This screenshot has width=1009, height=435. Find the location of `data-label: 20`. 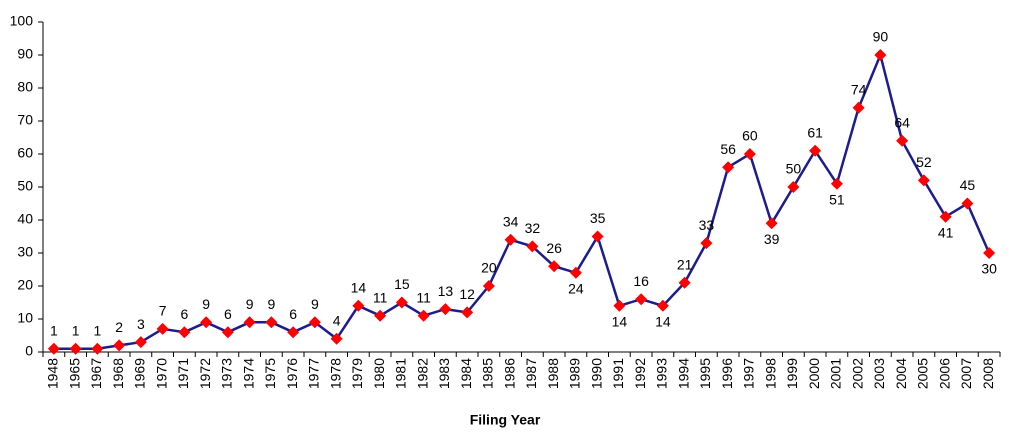

data-label: 20 is located at coordinates (489, 268).